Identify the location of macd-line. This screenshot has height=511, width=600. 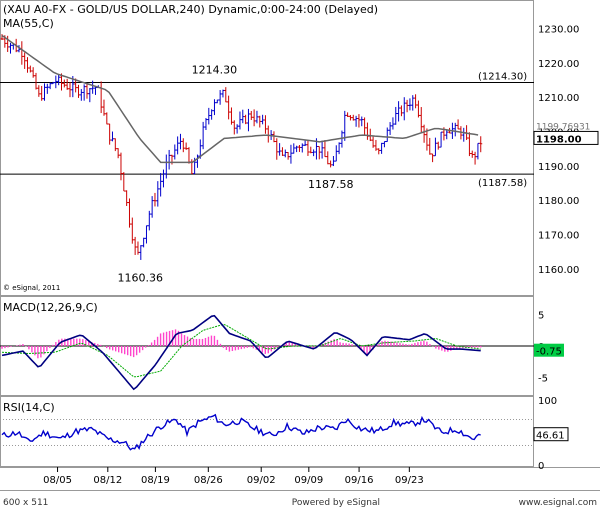
(241, 352).